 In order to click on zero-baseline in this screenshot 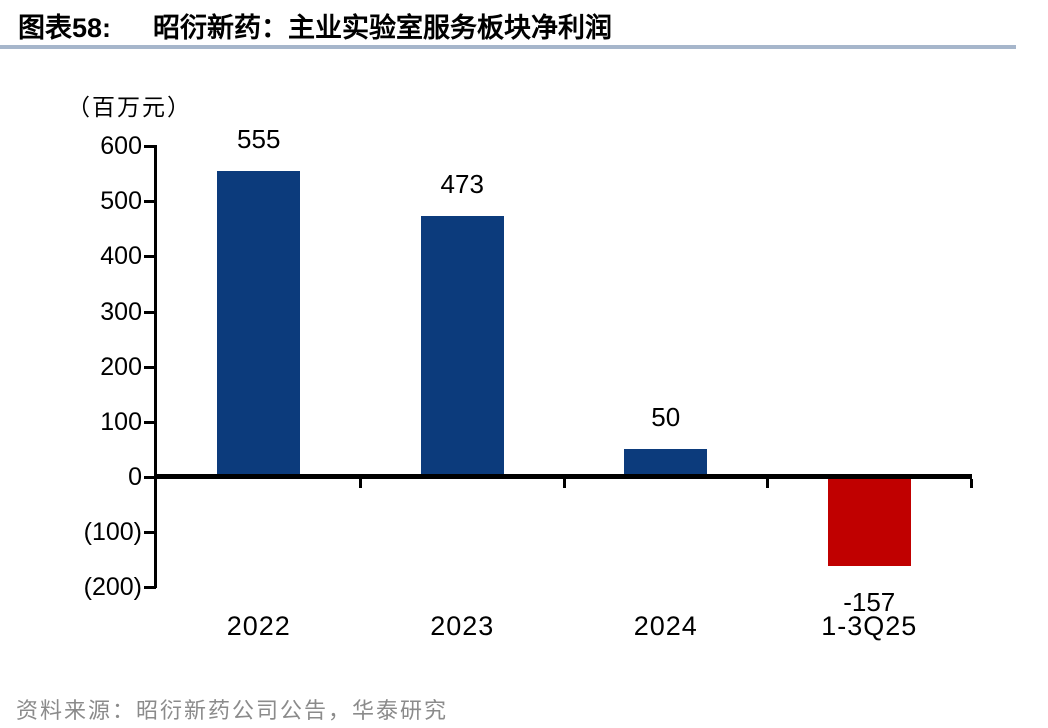, I will do `click(563, 476)`.